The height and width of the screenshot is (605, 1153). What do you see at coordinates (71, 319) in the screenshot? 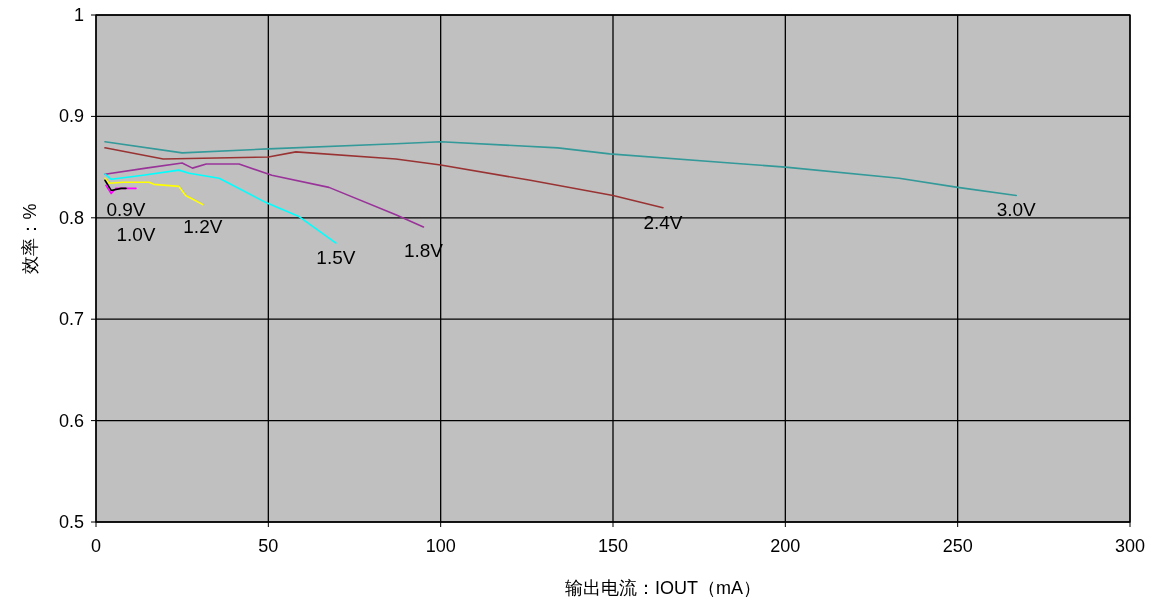
I see `y-tick-label: 0.7` at bounding box center [71, 319].